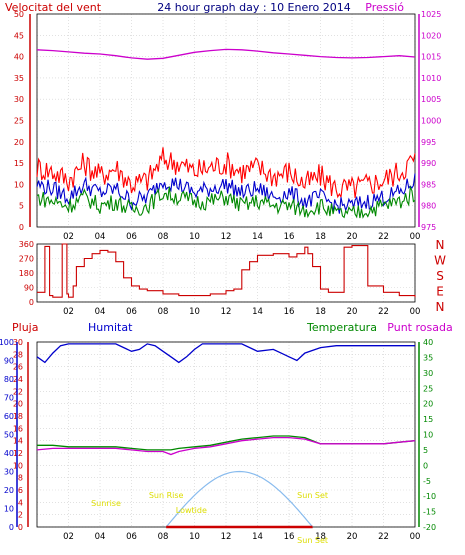 The width and height of the screenshot is (465, 555). Describe the element at coordinates (226, 54) in the screenshot. I see `pressure-series-line` at that location.